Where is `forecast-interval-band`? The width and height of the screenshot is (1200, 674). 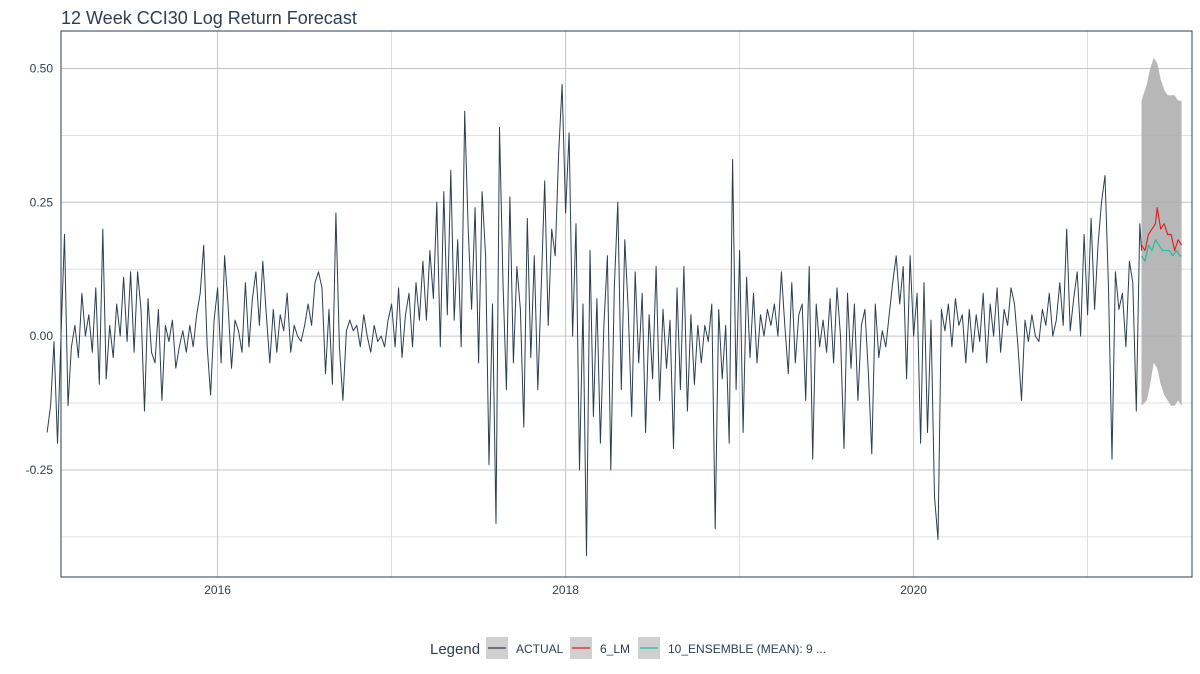 forecast-interval-band is located at coordinates (1161, 231).